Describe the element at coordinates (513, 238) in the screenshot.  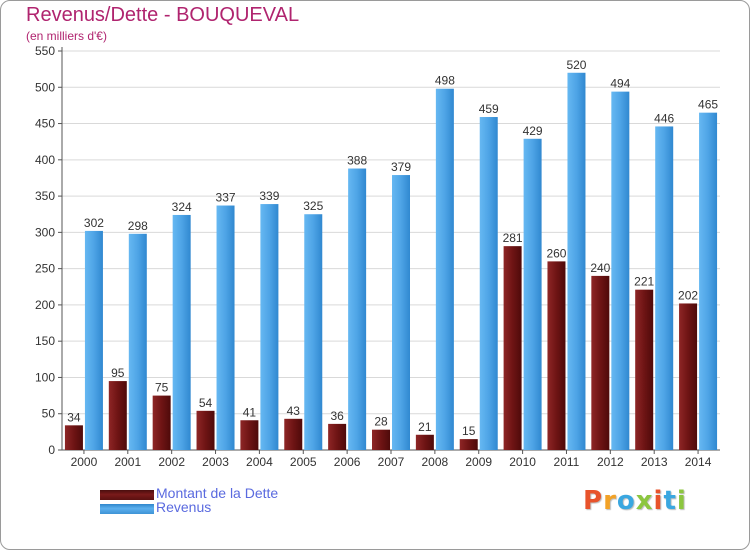
I see `data-label-dette: 281` at that location.